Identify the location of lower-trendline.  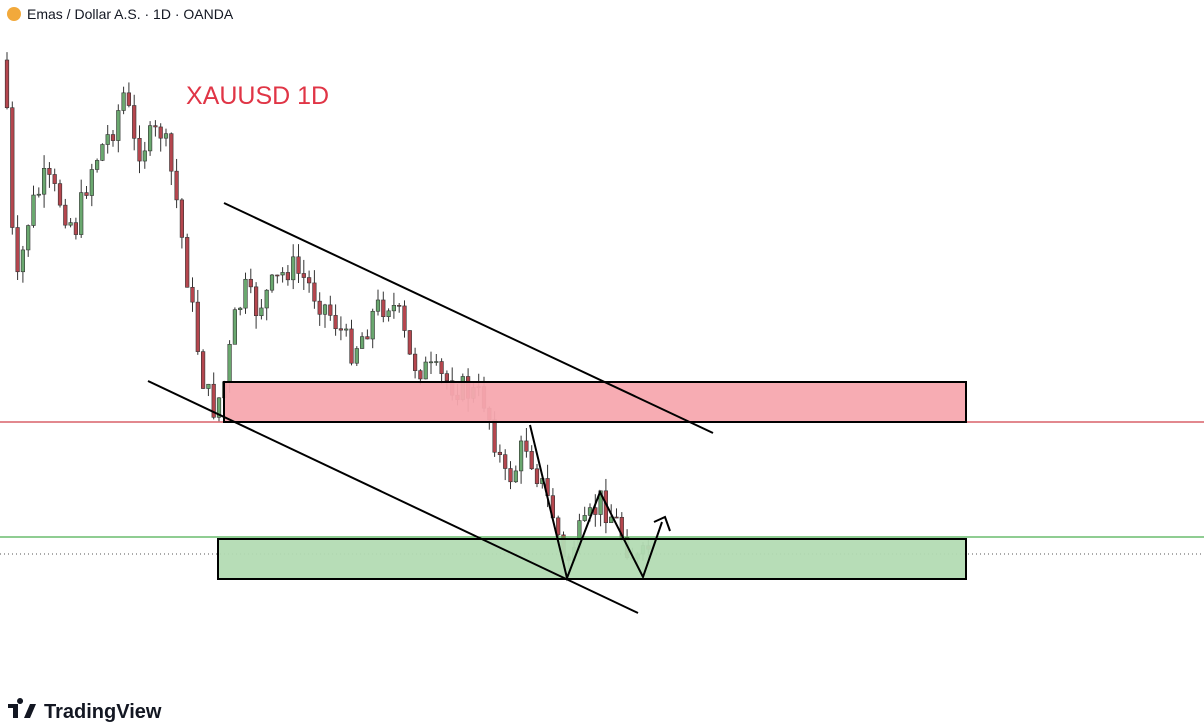
(393, 497).